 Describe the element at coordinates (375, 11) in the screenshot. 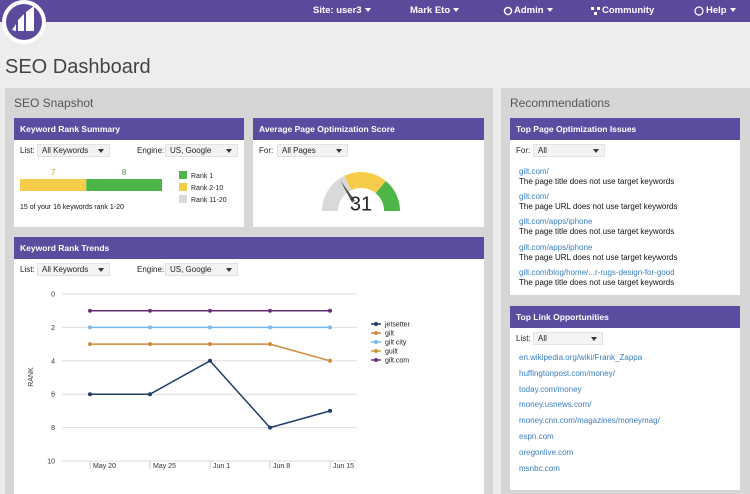

I see `nav-bar` at that location.